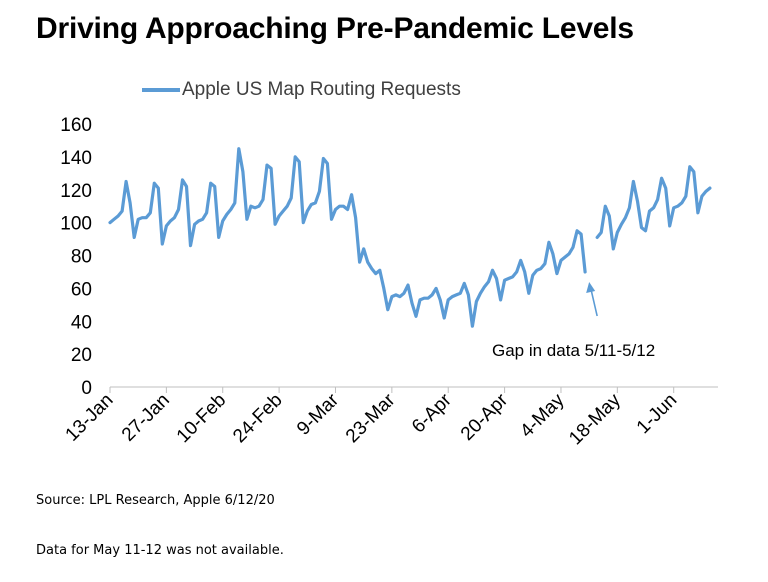  I want to click on annotation-arrow-shaft, so click(594, 303).